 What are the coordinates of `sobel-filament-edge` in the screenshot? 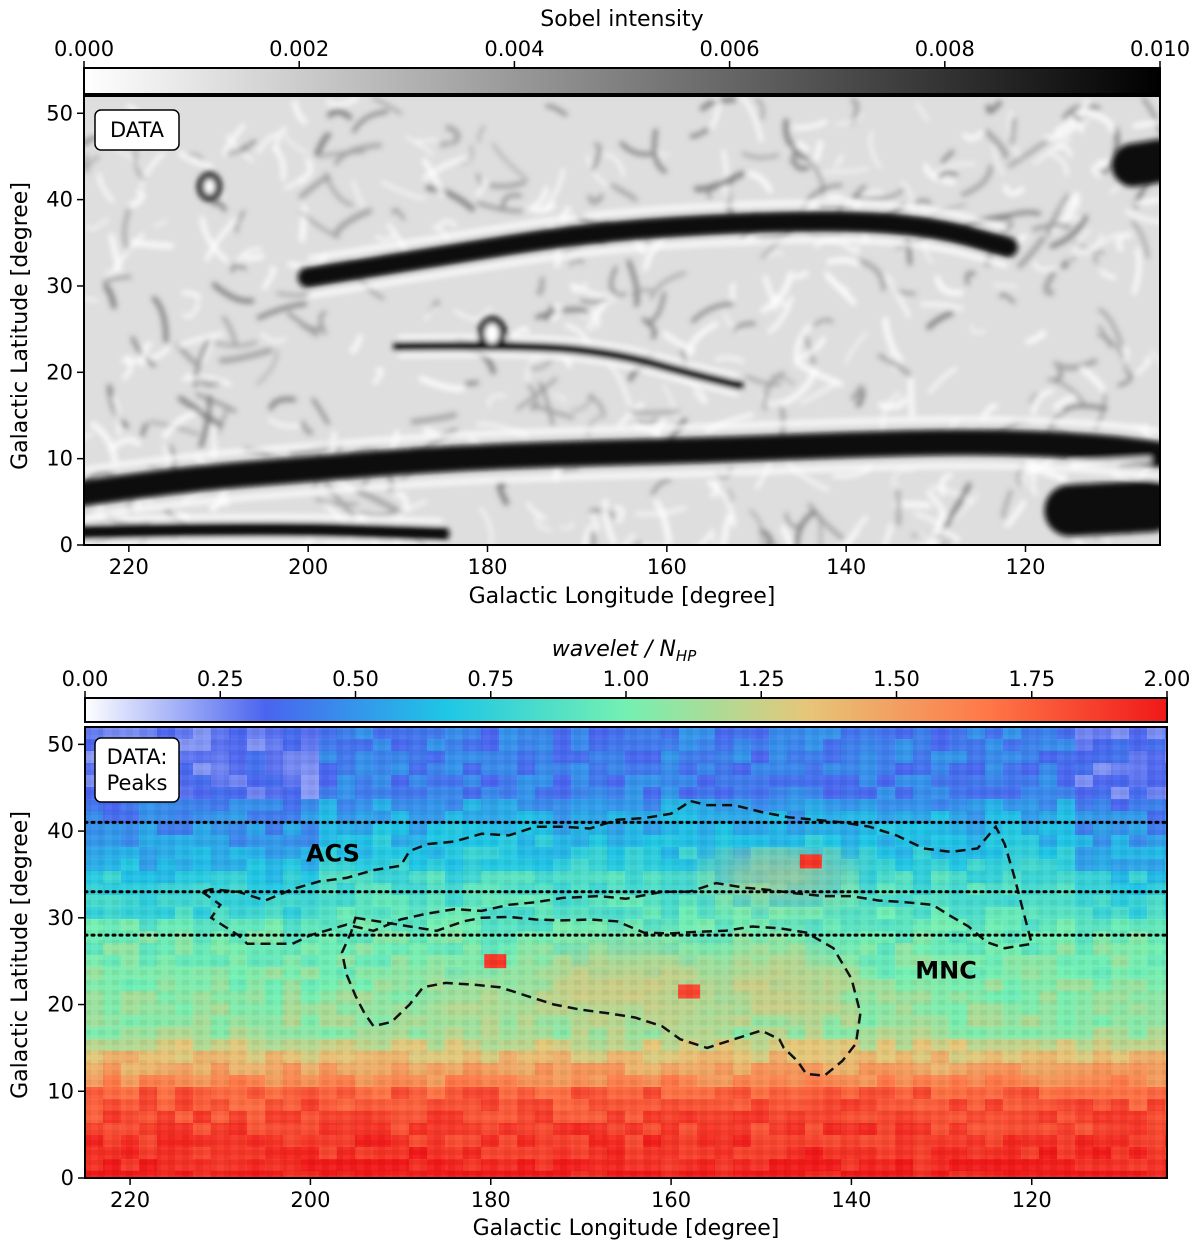 It's located at (263, 519).